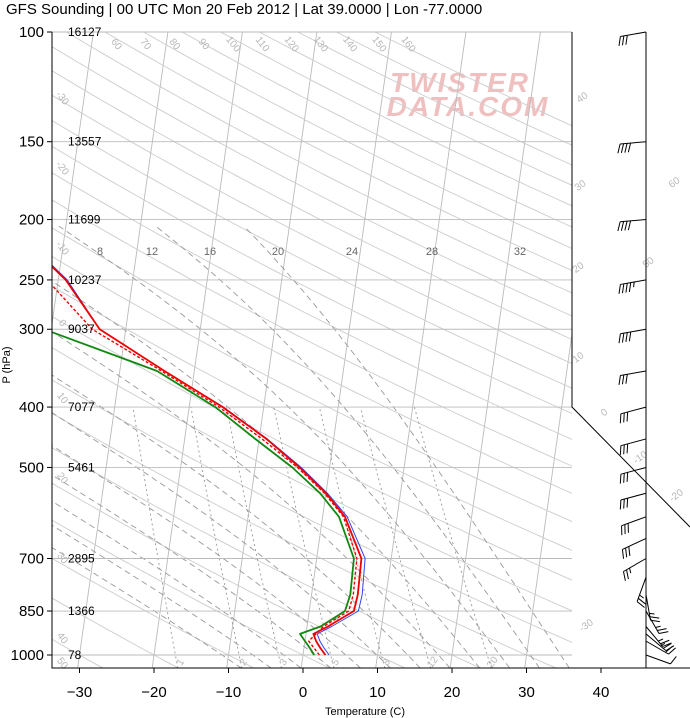 This screenshot has width=690, height=718. I want to click on x-tick-label: −20, so click(153, 692).